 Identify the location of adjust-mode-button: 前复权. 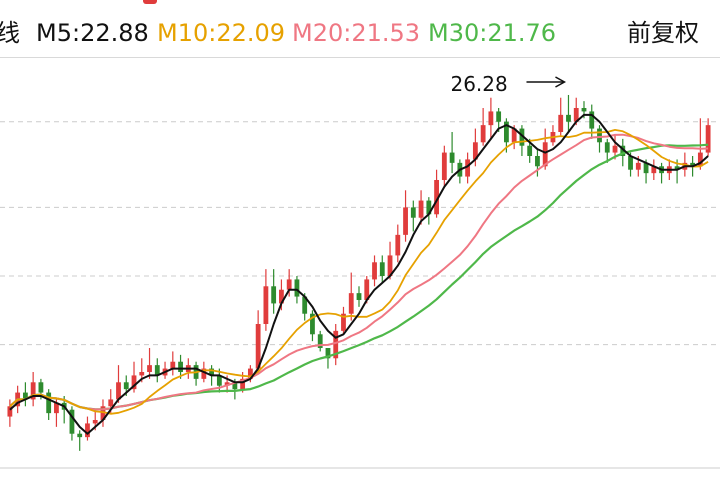
(663, 33).